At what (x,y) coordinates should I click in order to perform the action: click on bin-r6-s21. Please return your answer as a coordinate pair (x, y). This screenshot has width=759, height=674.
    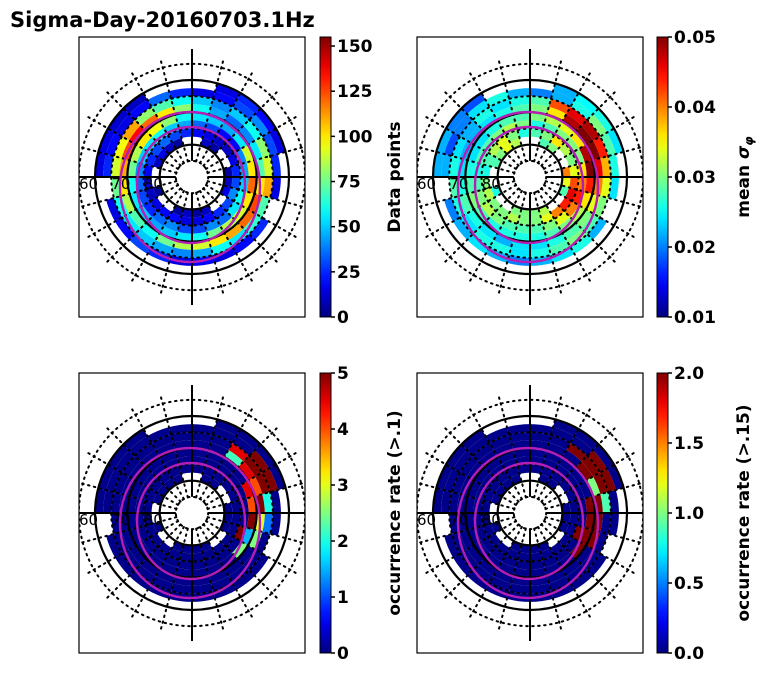
    Looking at the image, I should click on (502, 212).